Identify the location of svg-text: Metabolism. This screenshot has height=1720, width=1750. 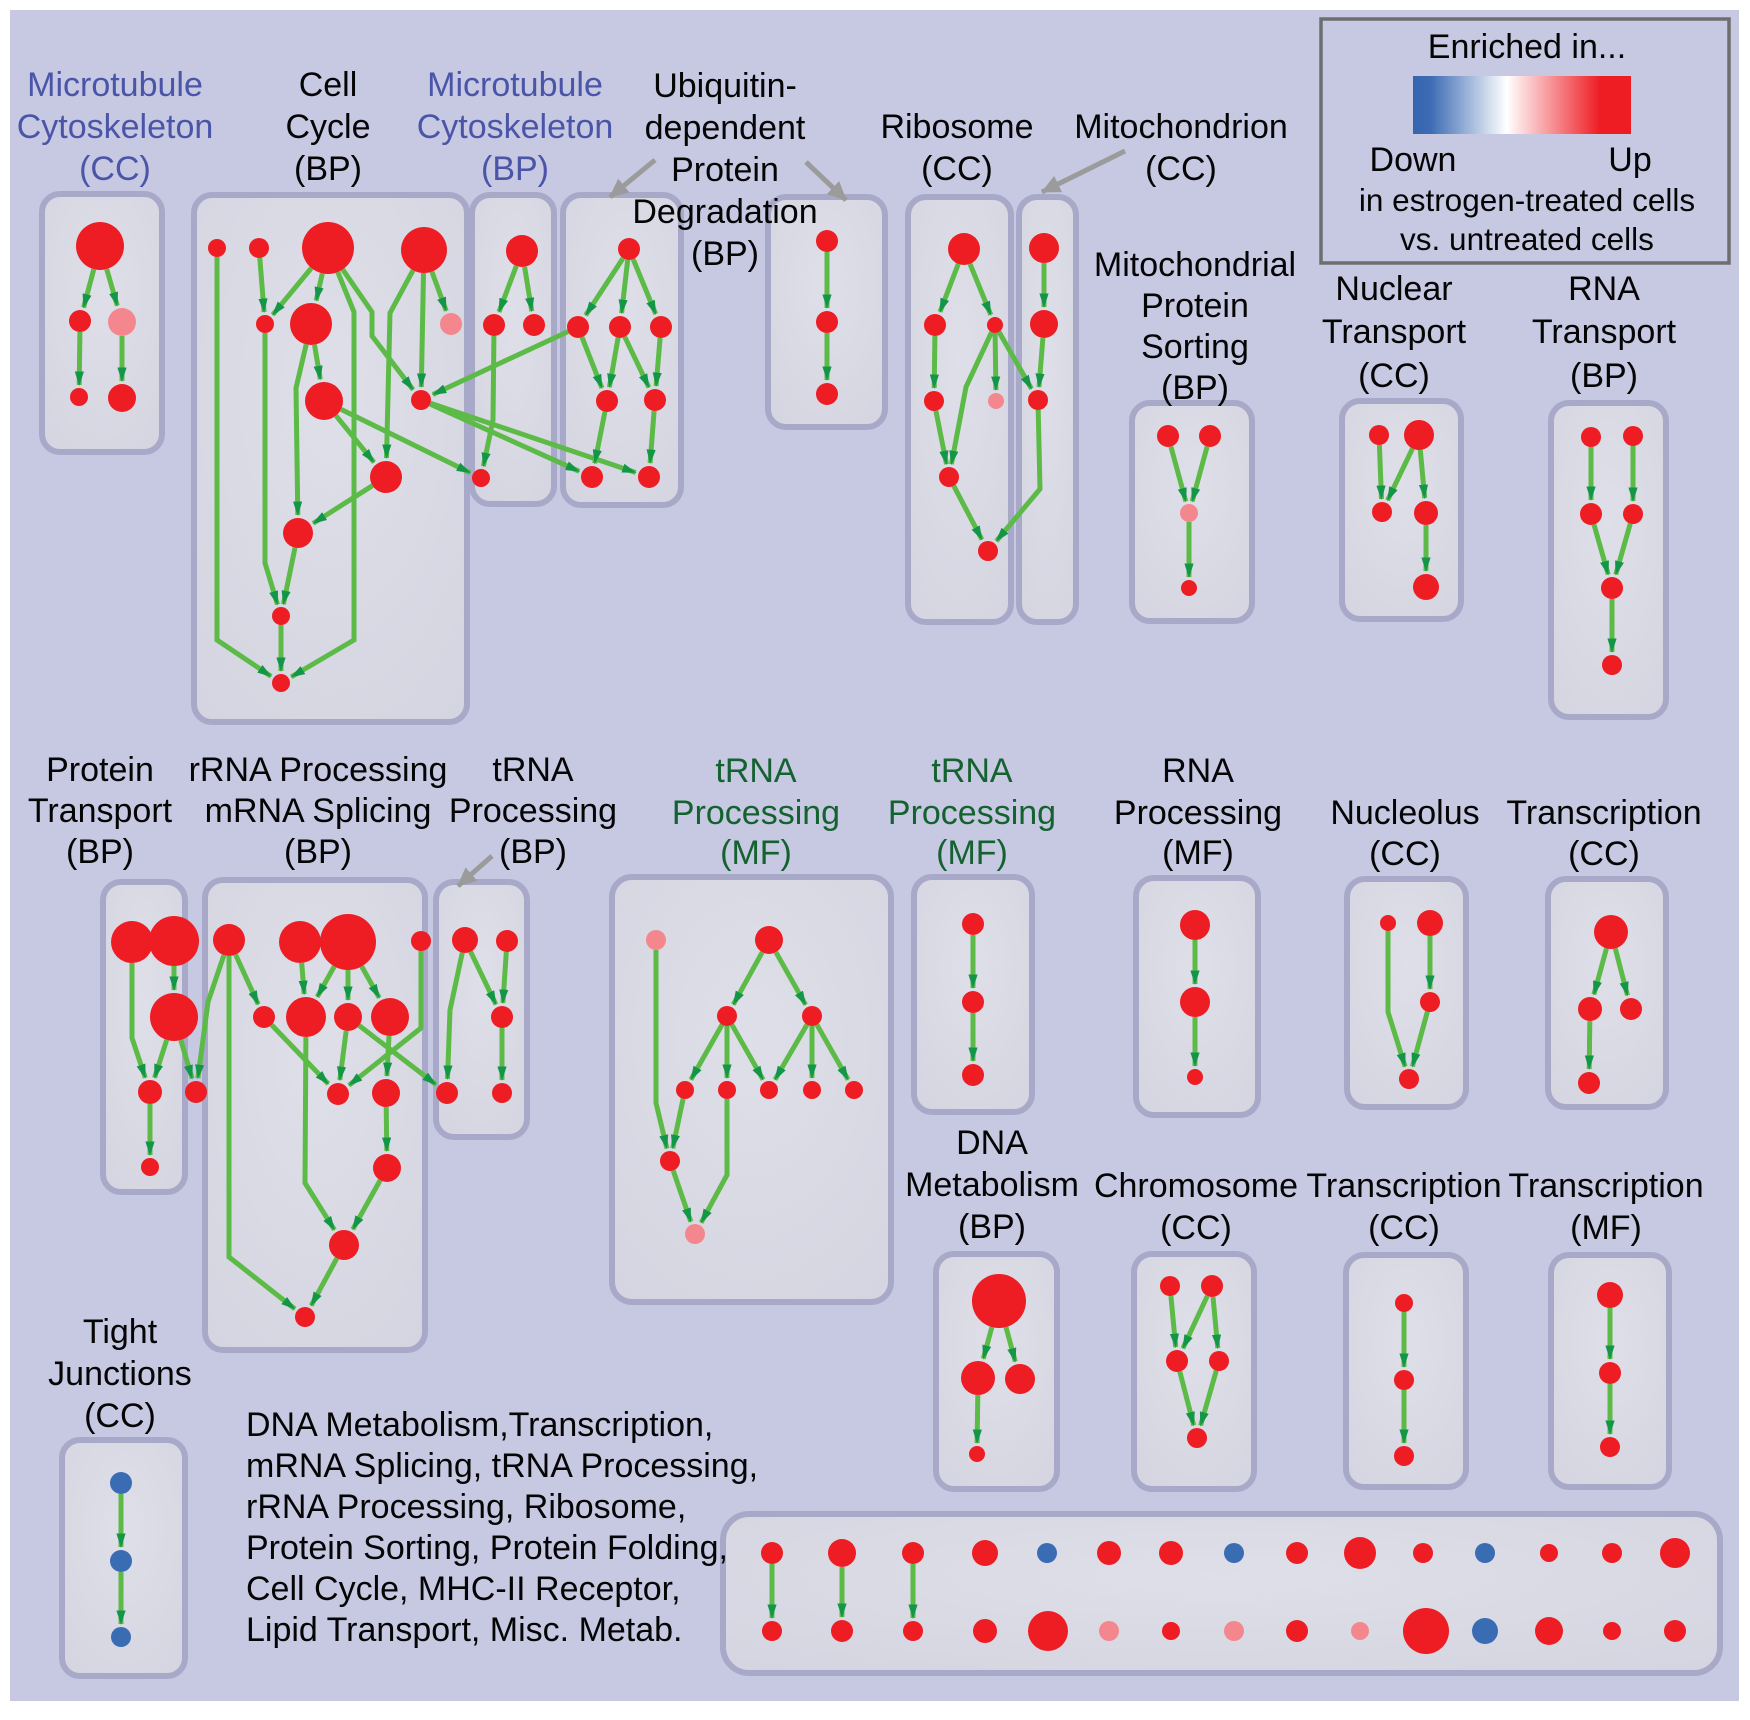
(992, 1185).